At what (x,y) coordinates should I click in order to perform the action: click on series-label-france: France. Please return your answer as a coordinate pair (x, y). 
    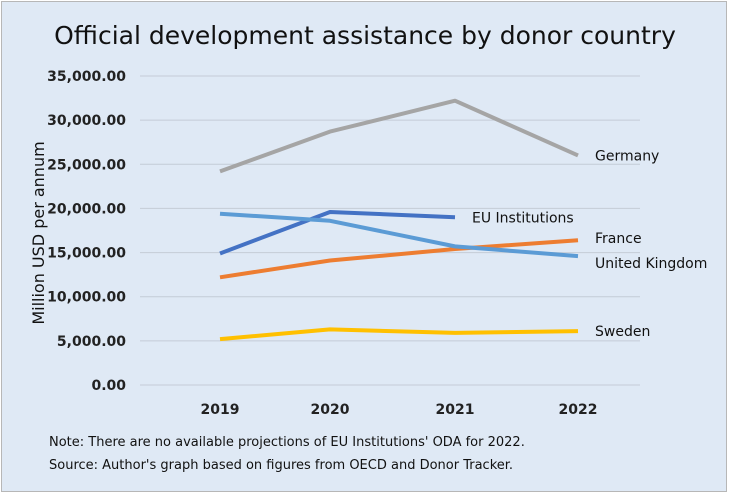
    Looking at the image, I should click on (618, 239).